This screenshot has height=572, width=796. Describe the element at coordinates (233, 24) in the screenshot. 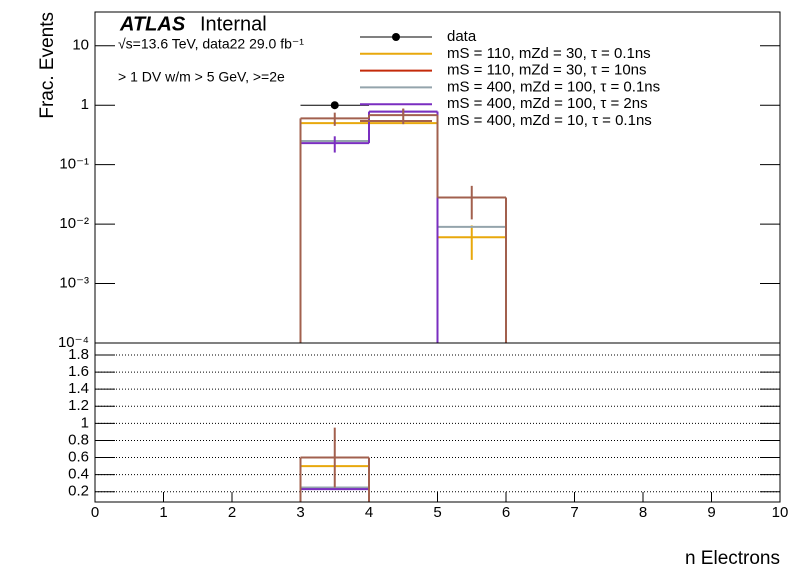

I see `chart-title-suffix: Internal` at that location.